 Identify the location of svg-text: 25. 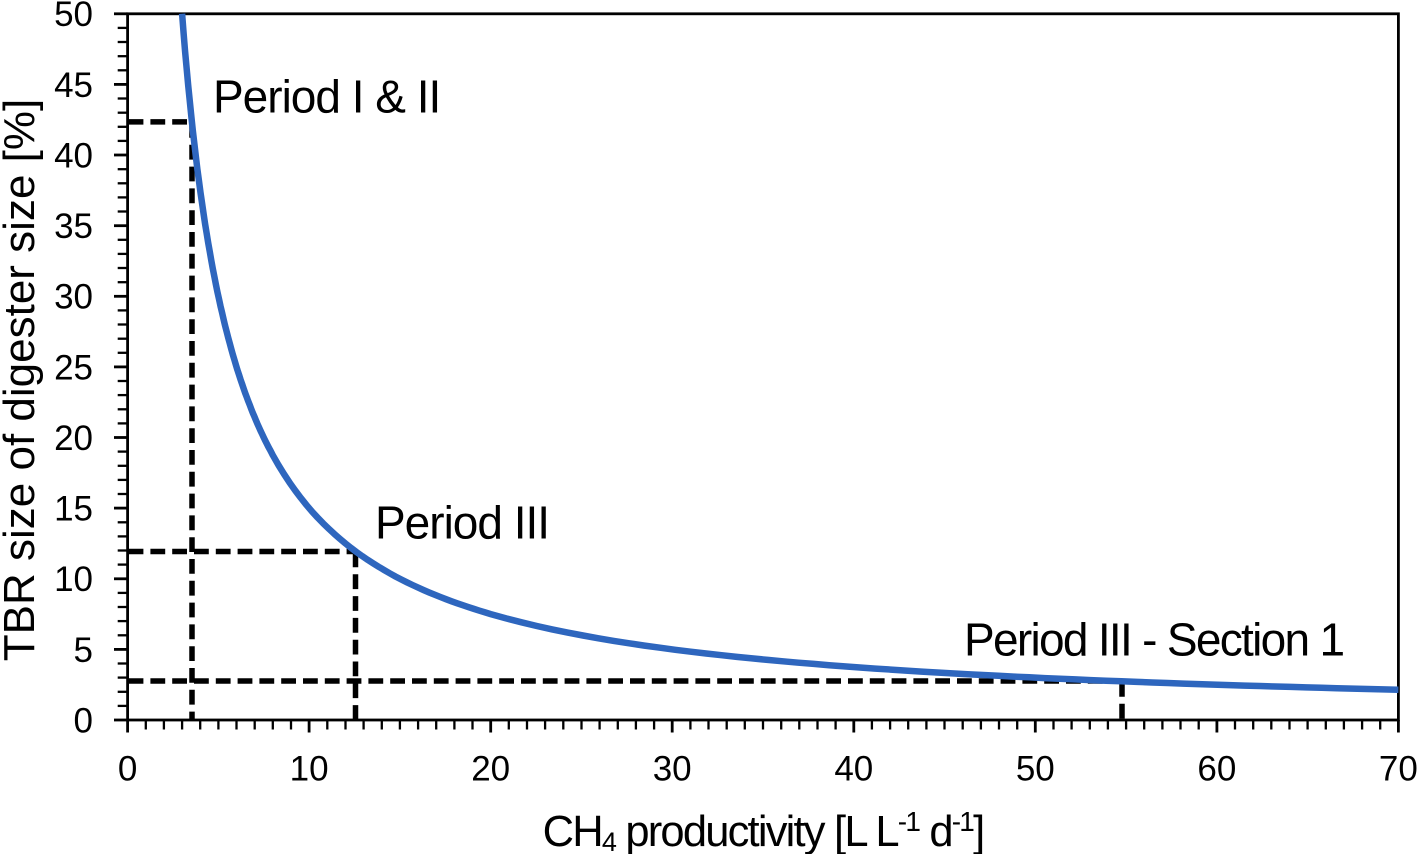
(73, 367).